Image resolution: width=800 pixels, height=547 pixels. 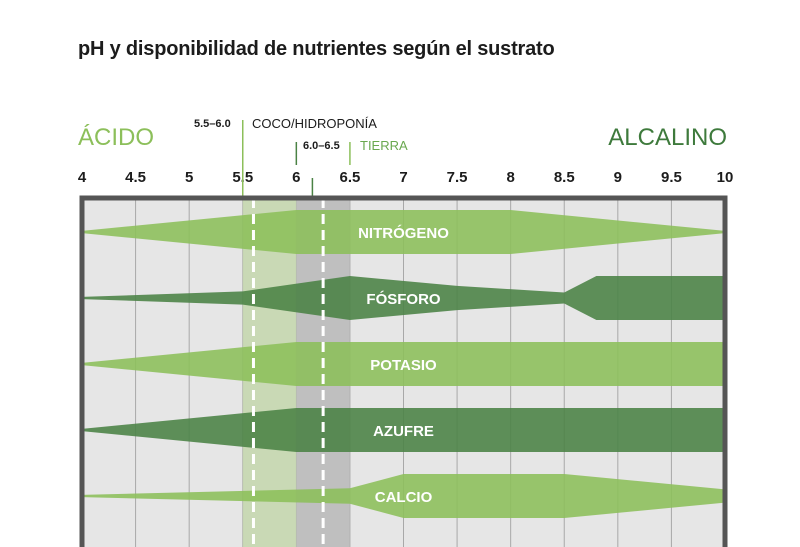 What do you see at coordinates (384, 145) in the screenshot?
I see `soil-label: TIERRA` at bounding box center [384, 145].